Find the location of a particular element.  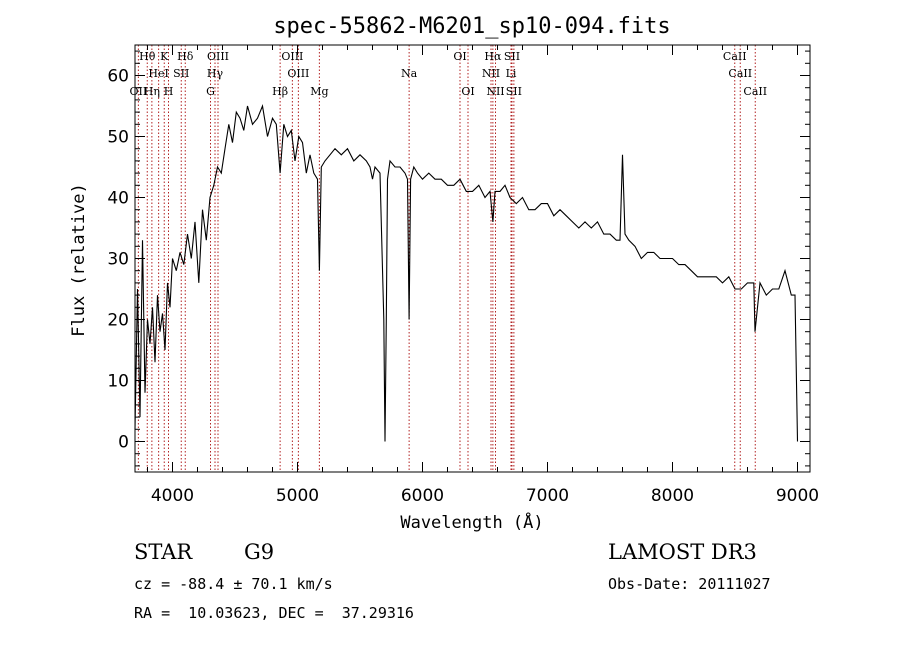

line-label-2: Hδ is located at coordinates (185, 56).